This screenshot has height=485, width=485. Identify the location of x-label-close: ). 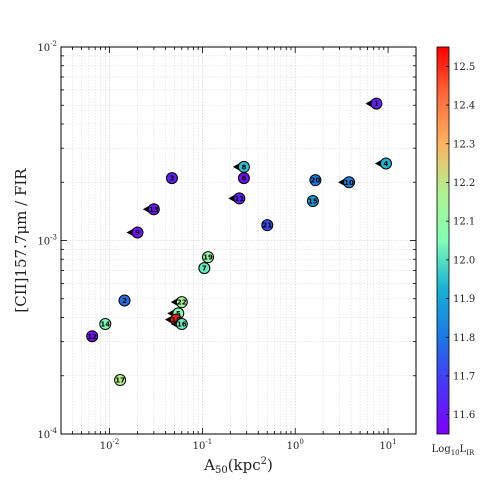
(270, 465).